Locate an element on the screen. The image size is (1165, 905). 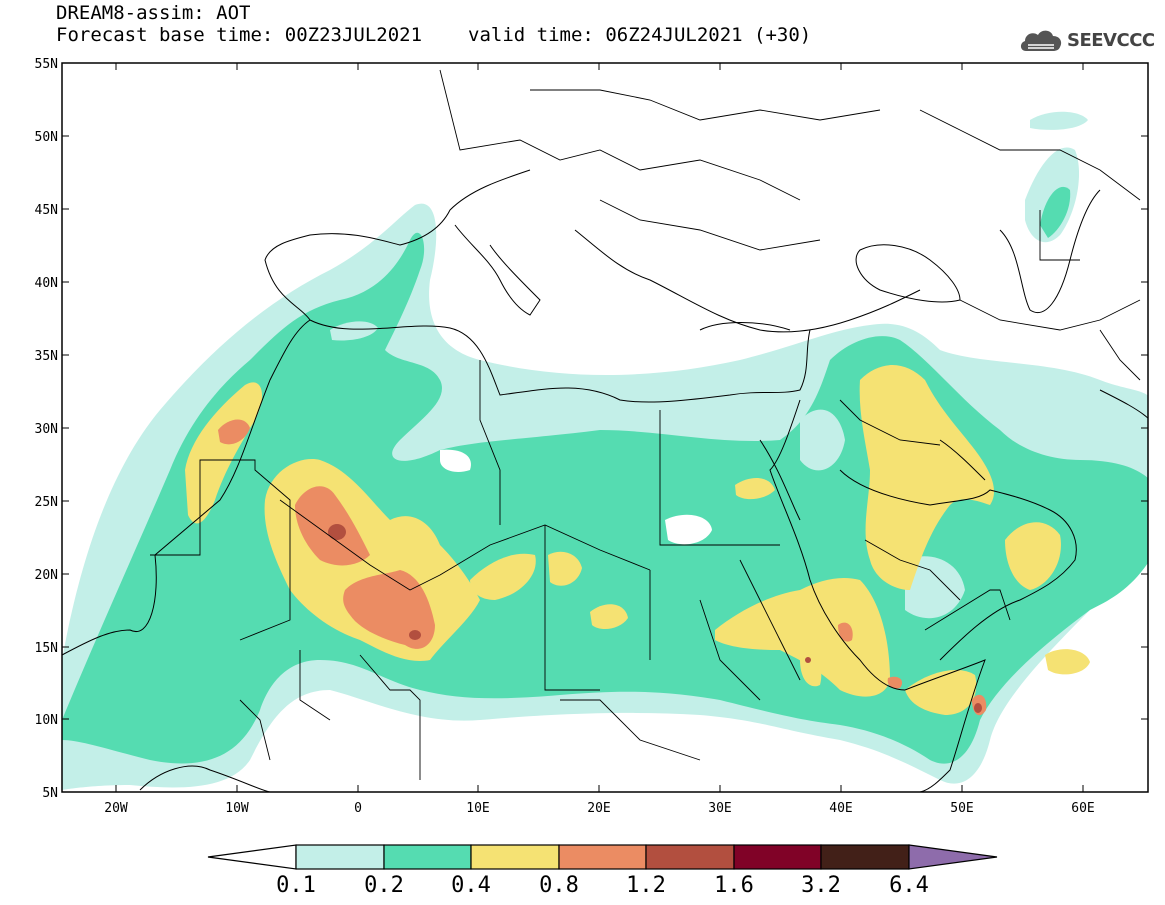
lon-label: 50E is located at coordinates (961, 808).